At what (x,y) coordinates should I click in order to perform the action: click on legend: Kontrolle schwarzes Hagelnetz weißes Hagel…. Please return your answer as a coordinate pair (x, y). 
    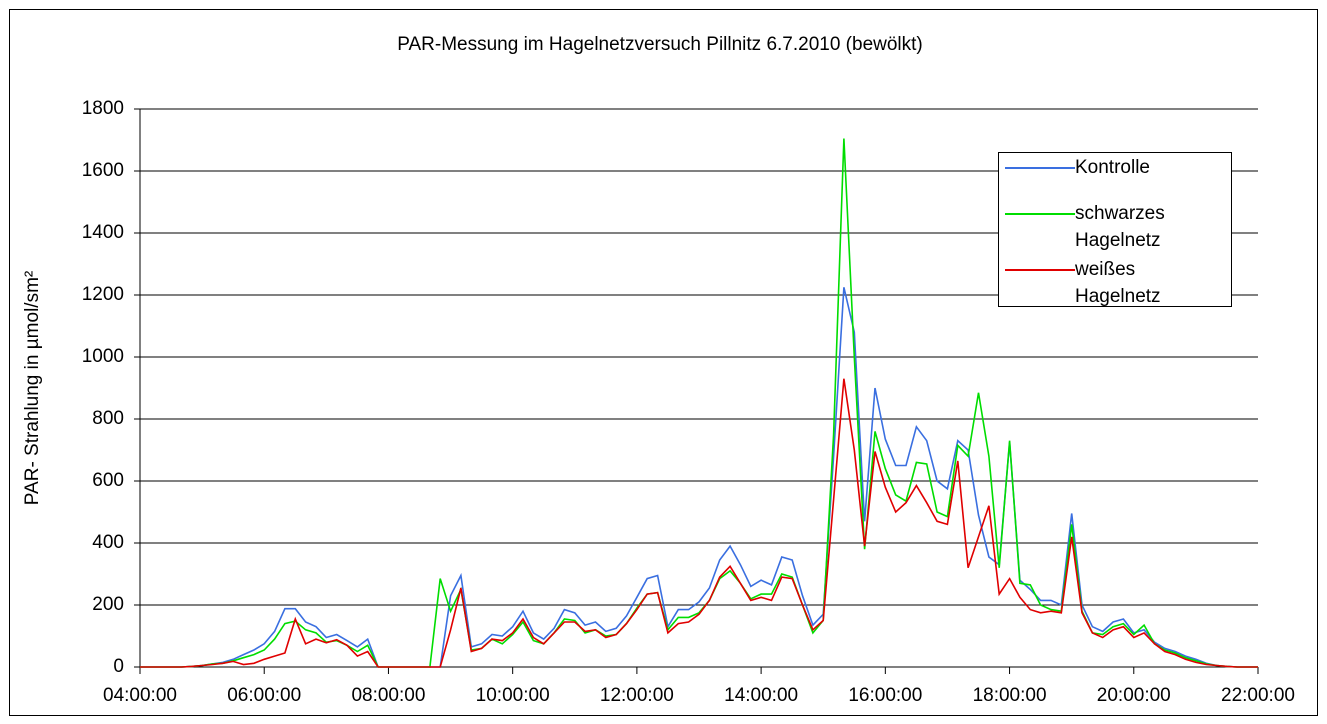
    Looking at the image, I should click on (1115, 229).